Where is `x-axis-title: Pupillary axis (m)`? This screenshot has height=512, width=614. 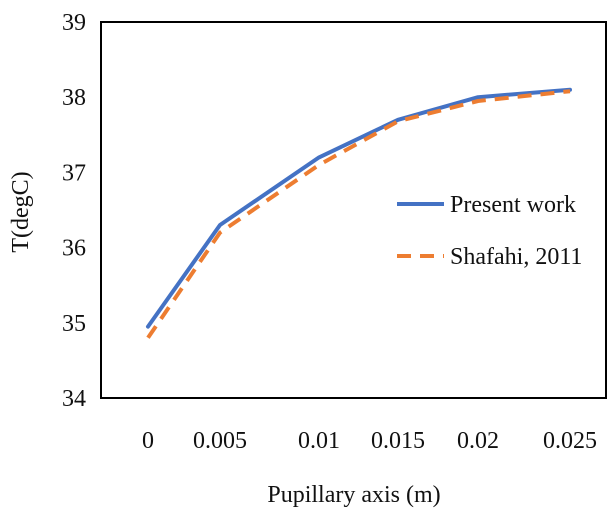 x-axis-title: Pupillary axis (m) is located at coordinates (353, 495).